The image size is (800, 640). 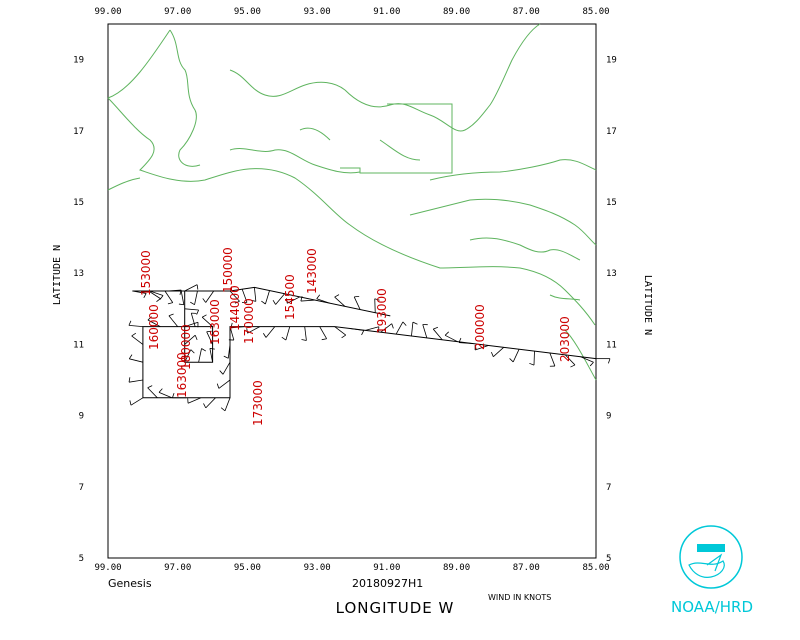 What do you see at coordinates (364, 342) in the screenshot?
I see `flight-track` at bounding box center [364, 342].